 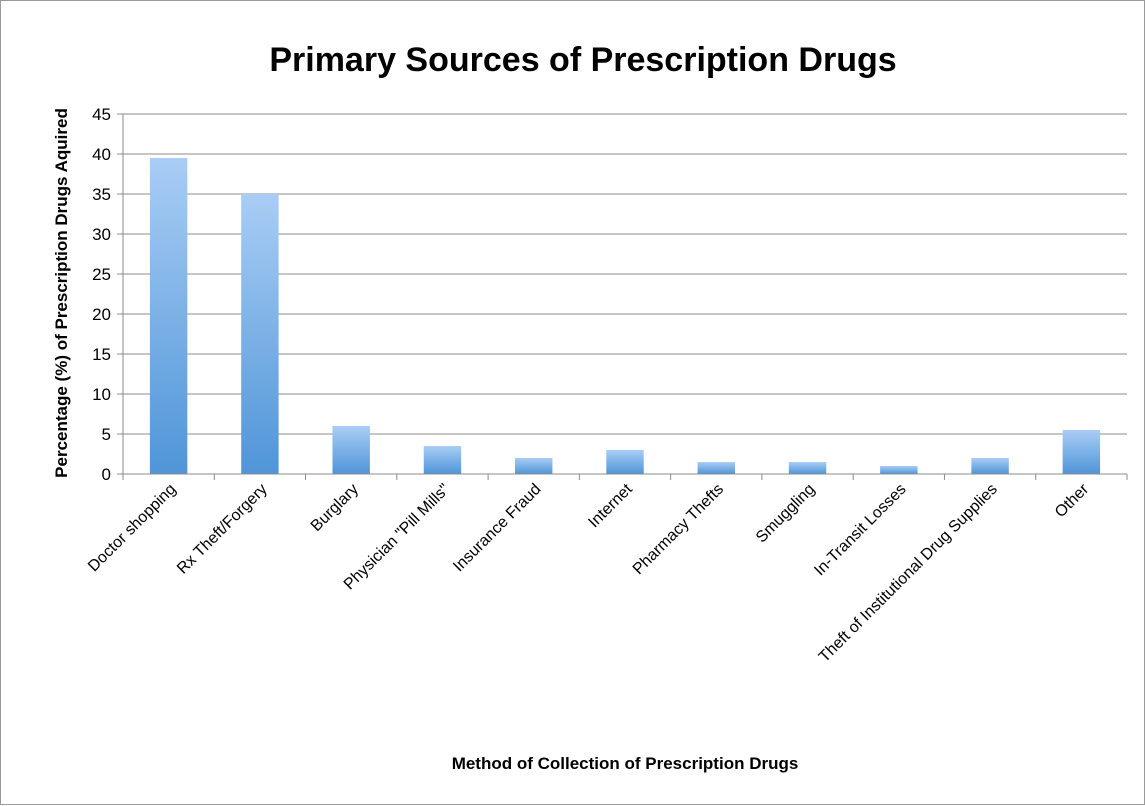 I want to click on x-category-label: Smuggling, so click(x=785, y=513).